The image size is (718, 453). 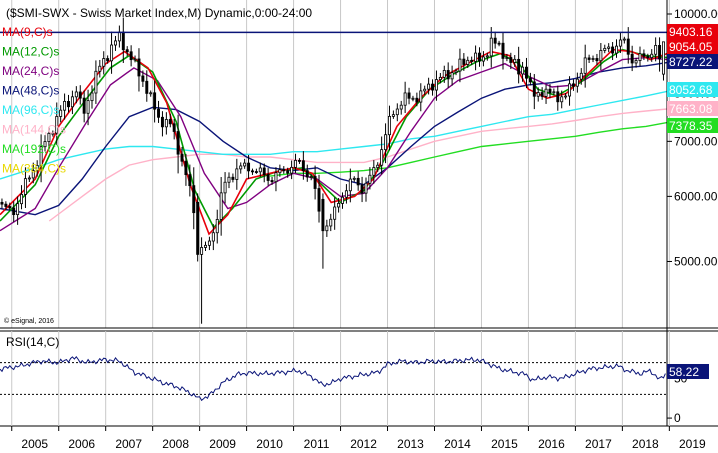 I want to click on price-tag-value: 7378.35, so click(x=691, y=126).